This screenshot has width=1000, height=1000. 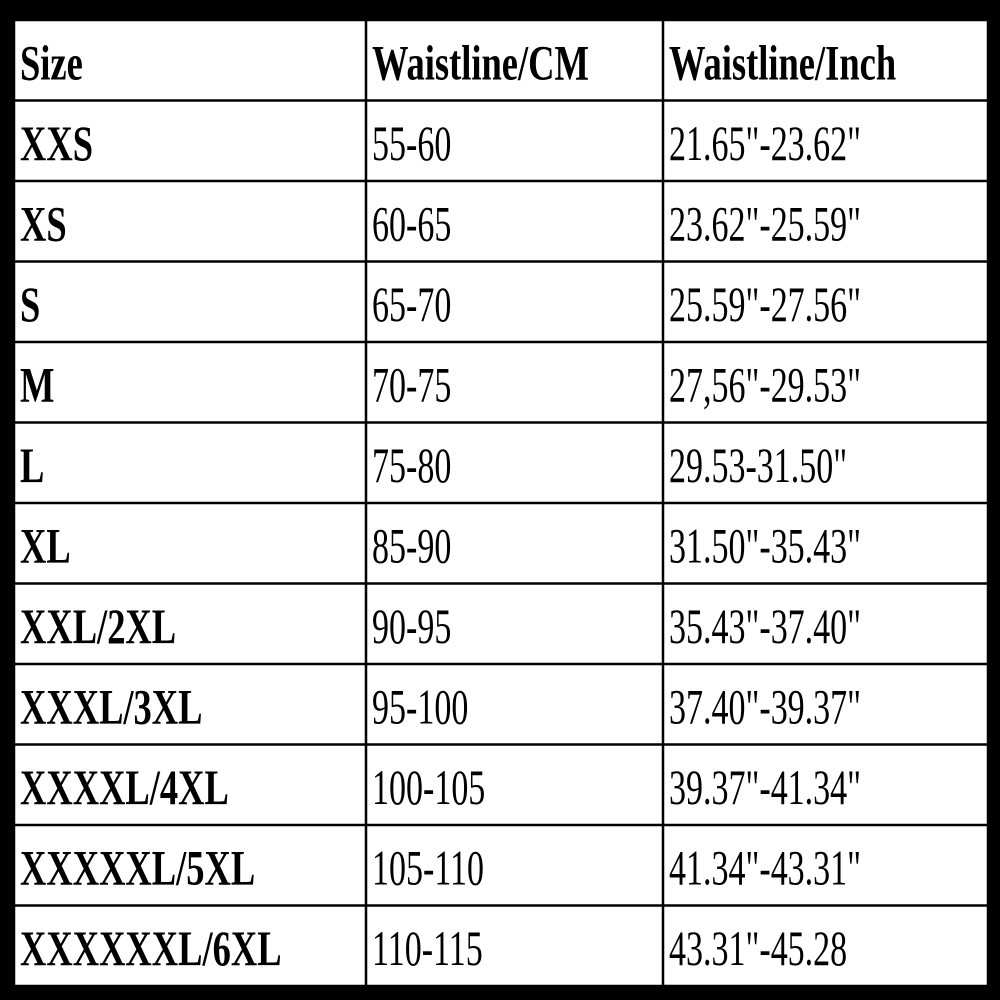 I want to click on cell: XXXL/3XL, so click(x=111, y=707).